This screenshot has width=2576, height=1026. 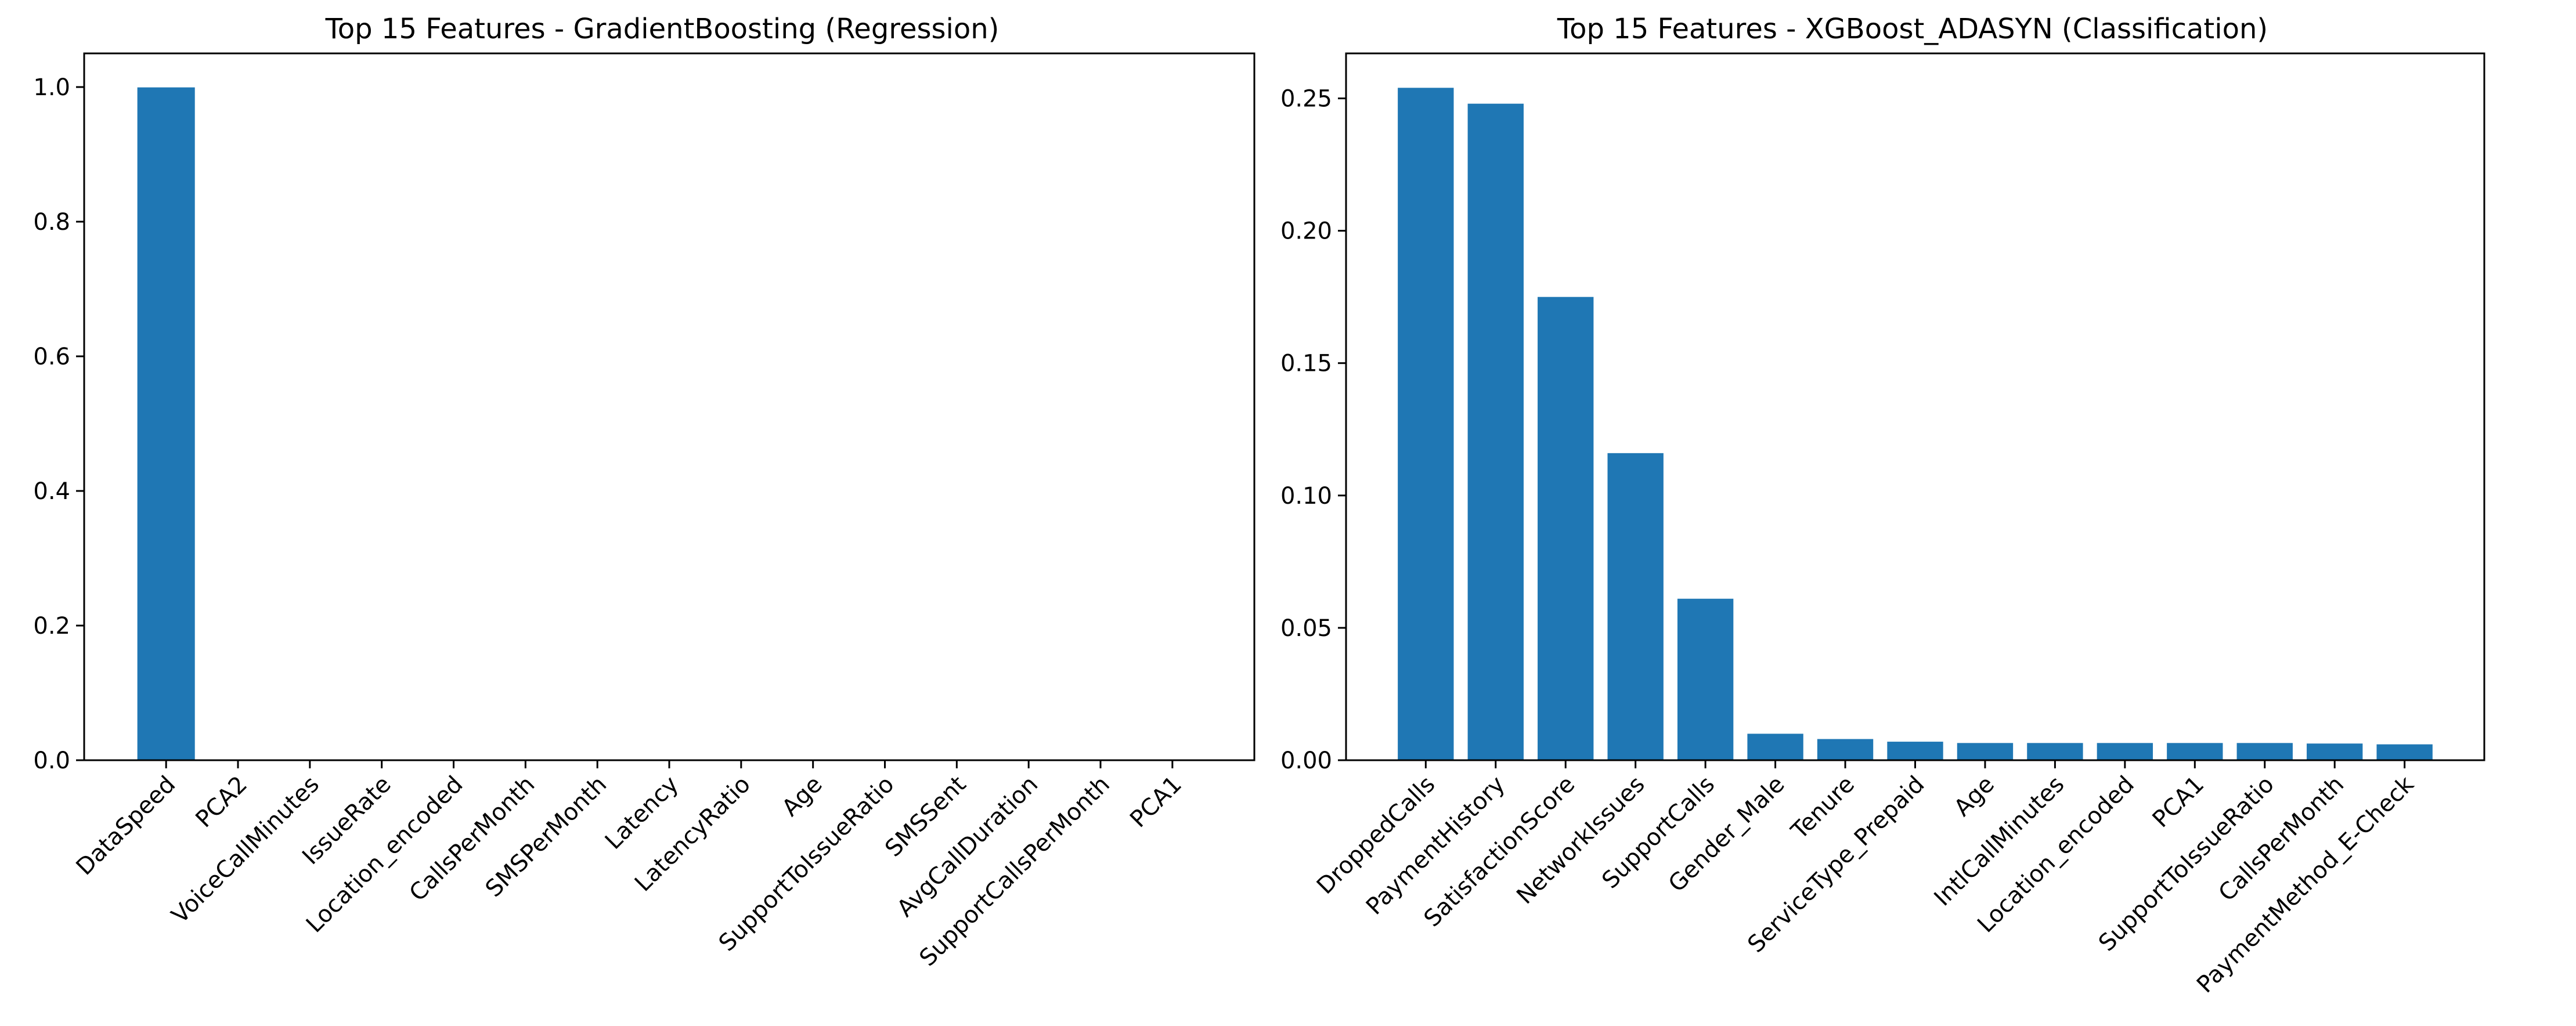 I want to click on x-tick-label: SMSPerMonth, so click(x=546, y=837).